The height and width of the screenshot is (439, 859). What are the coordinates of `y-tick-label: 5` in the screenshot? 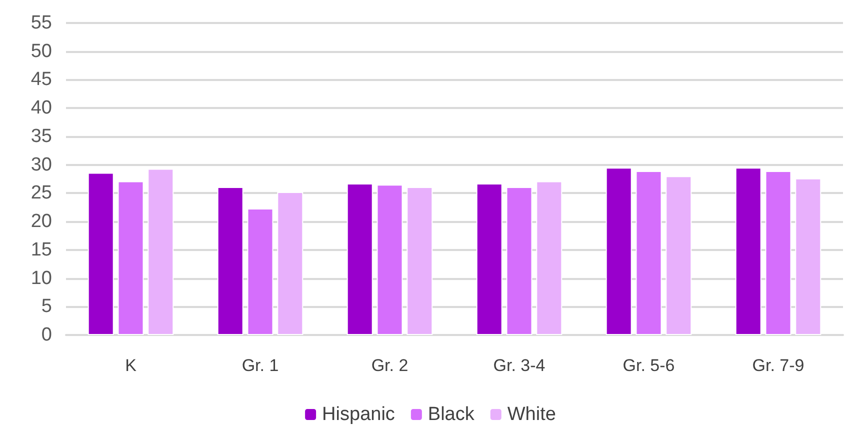 It's located at (46, 307).